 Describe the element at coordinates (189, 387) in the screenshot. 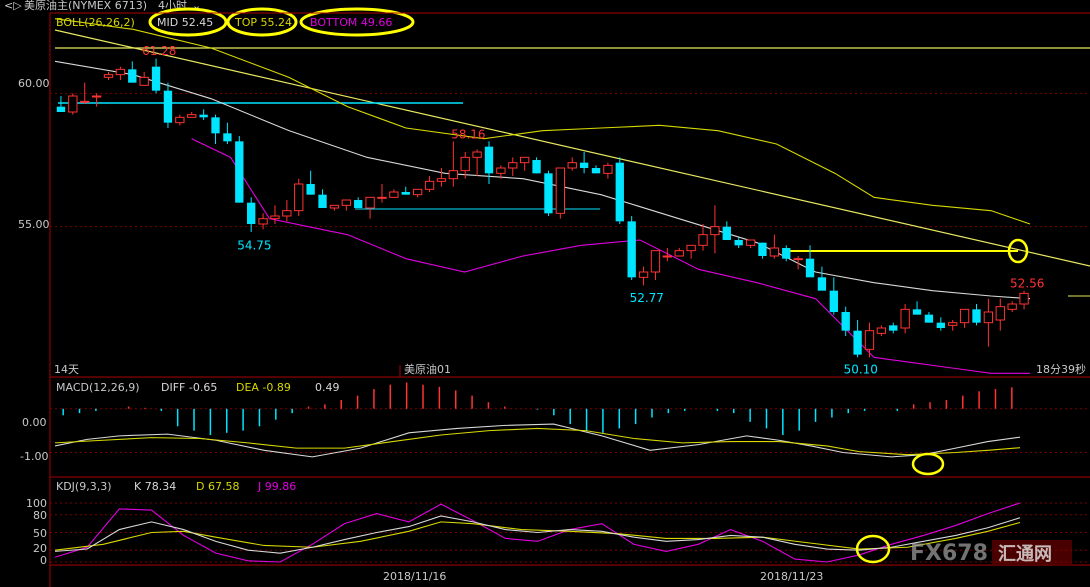

I see `macd-diff-label: DIFF -0.65` at that location.